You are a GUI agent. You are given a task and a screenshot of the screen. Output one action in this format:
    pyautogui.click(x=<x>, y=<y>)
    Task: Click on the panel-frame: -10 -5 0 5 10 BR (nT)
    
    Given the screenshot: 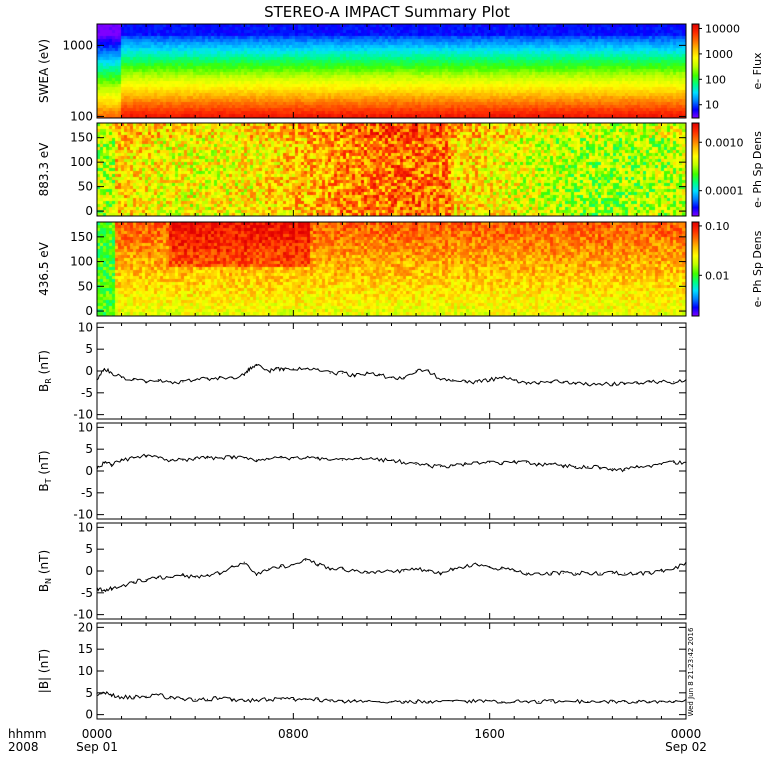 What is the action you would take?
    pyautogui.click(x=362, y=371)
    